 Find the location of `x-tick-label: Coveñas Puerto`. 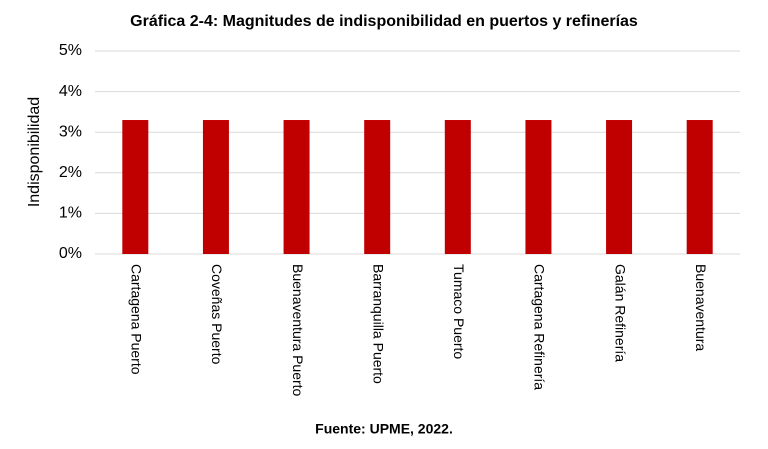

x-tick-label: Coveñas Puerto is located at coordinates (217, 314).